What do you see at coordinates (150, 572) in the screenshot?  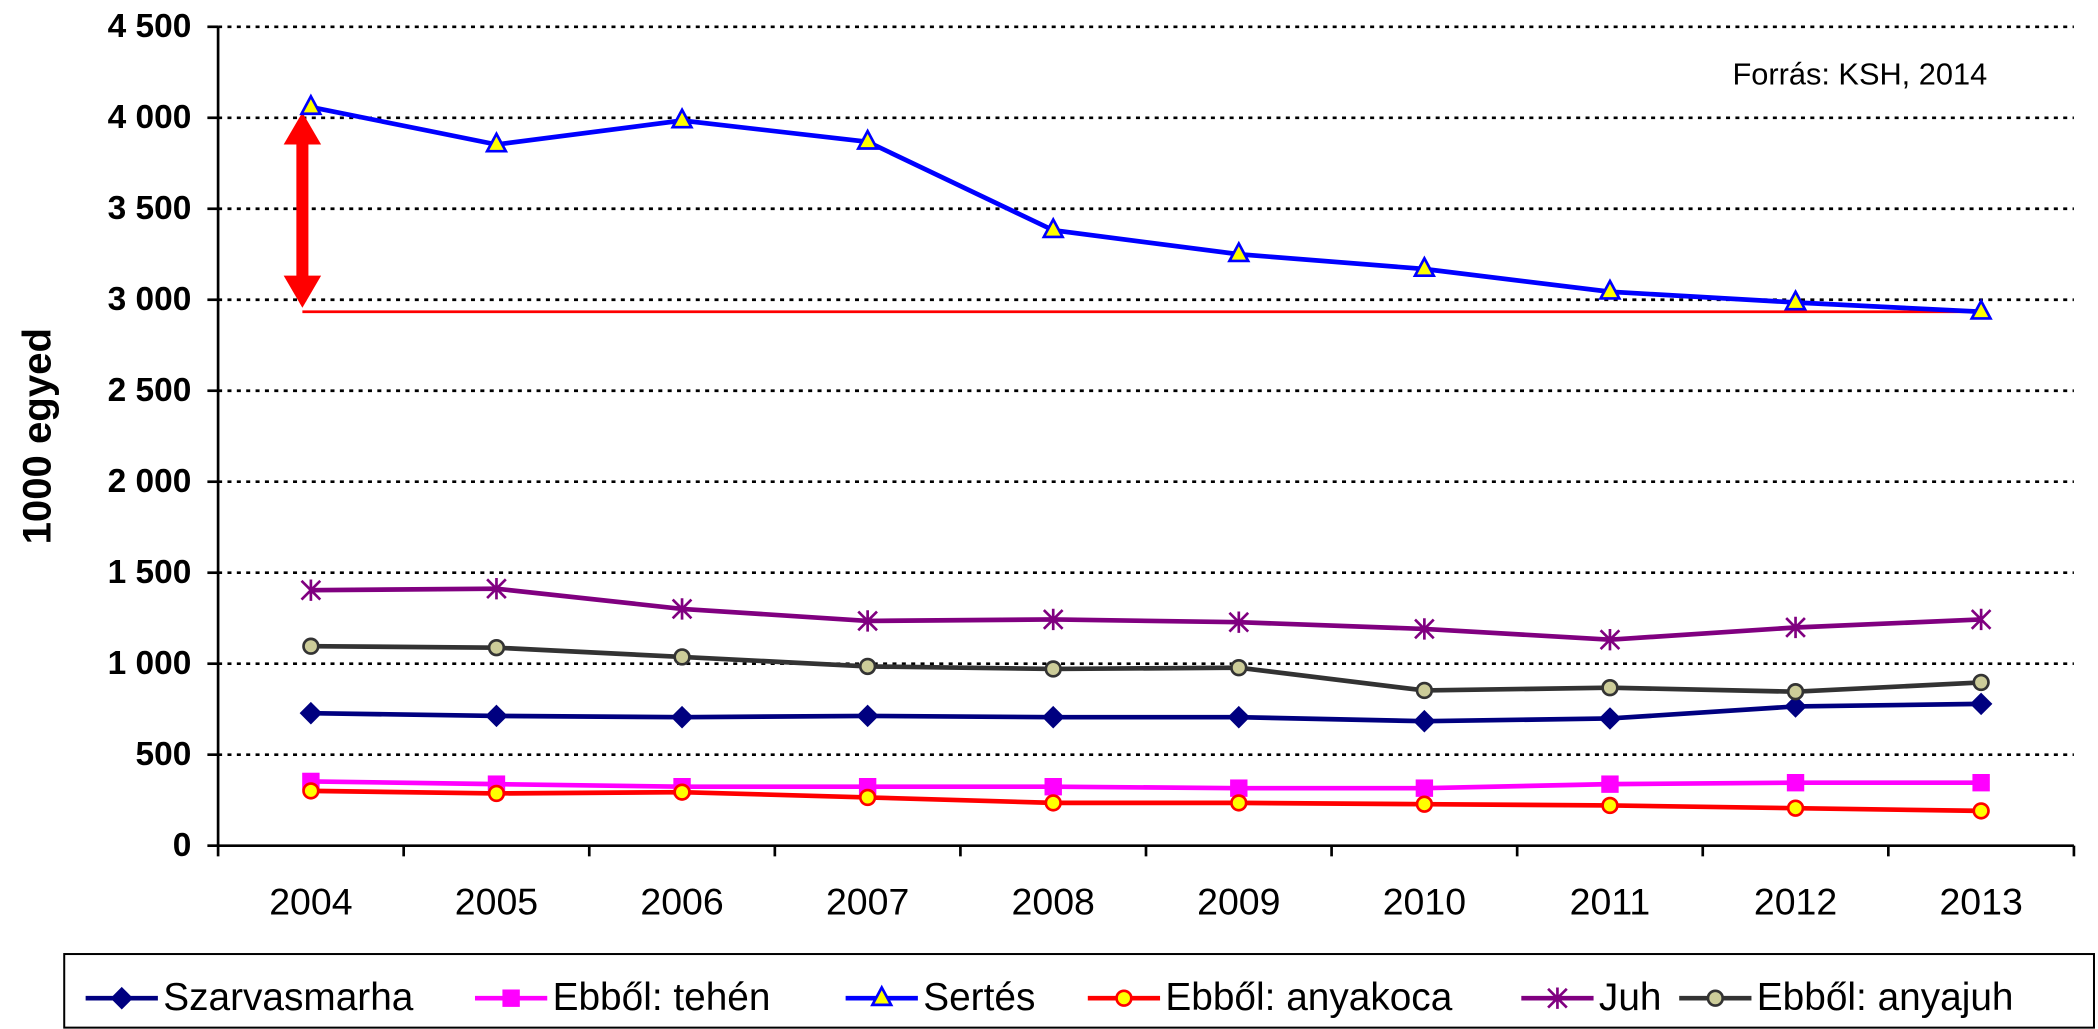 I see `y-tick-label: 1 500` at bounding box center [150, 572].